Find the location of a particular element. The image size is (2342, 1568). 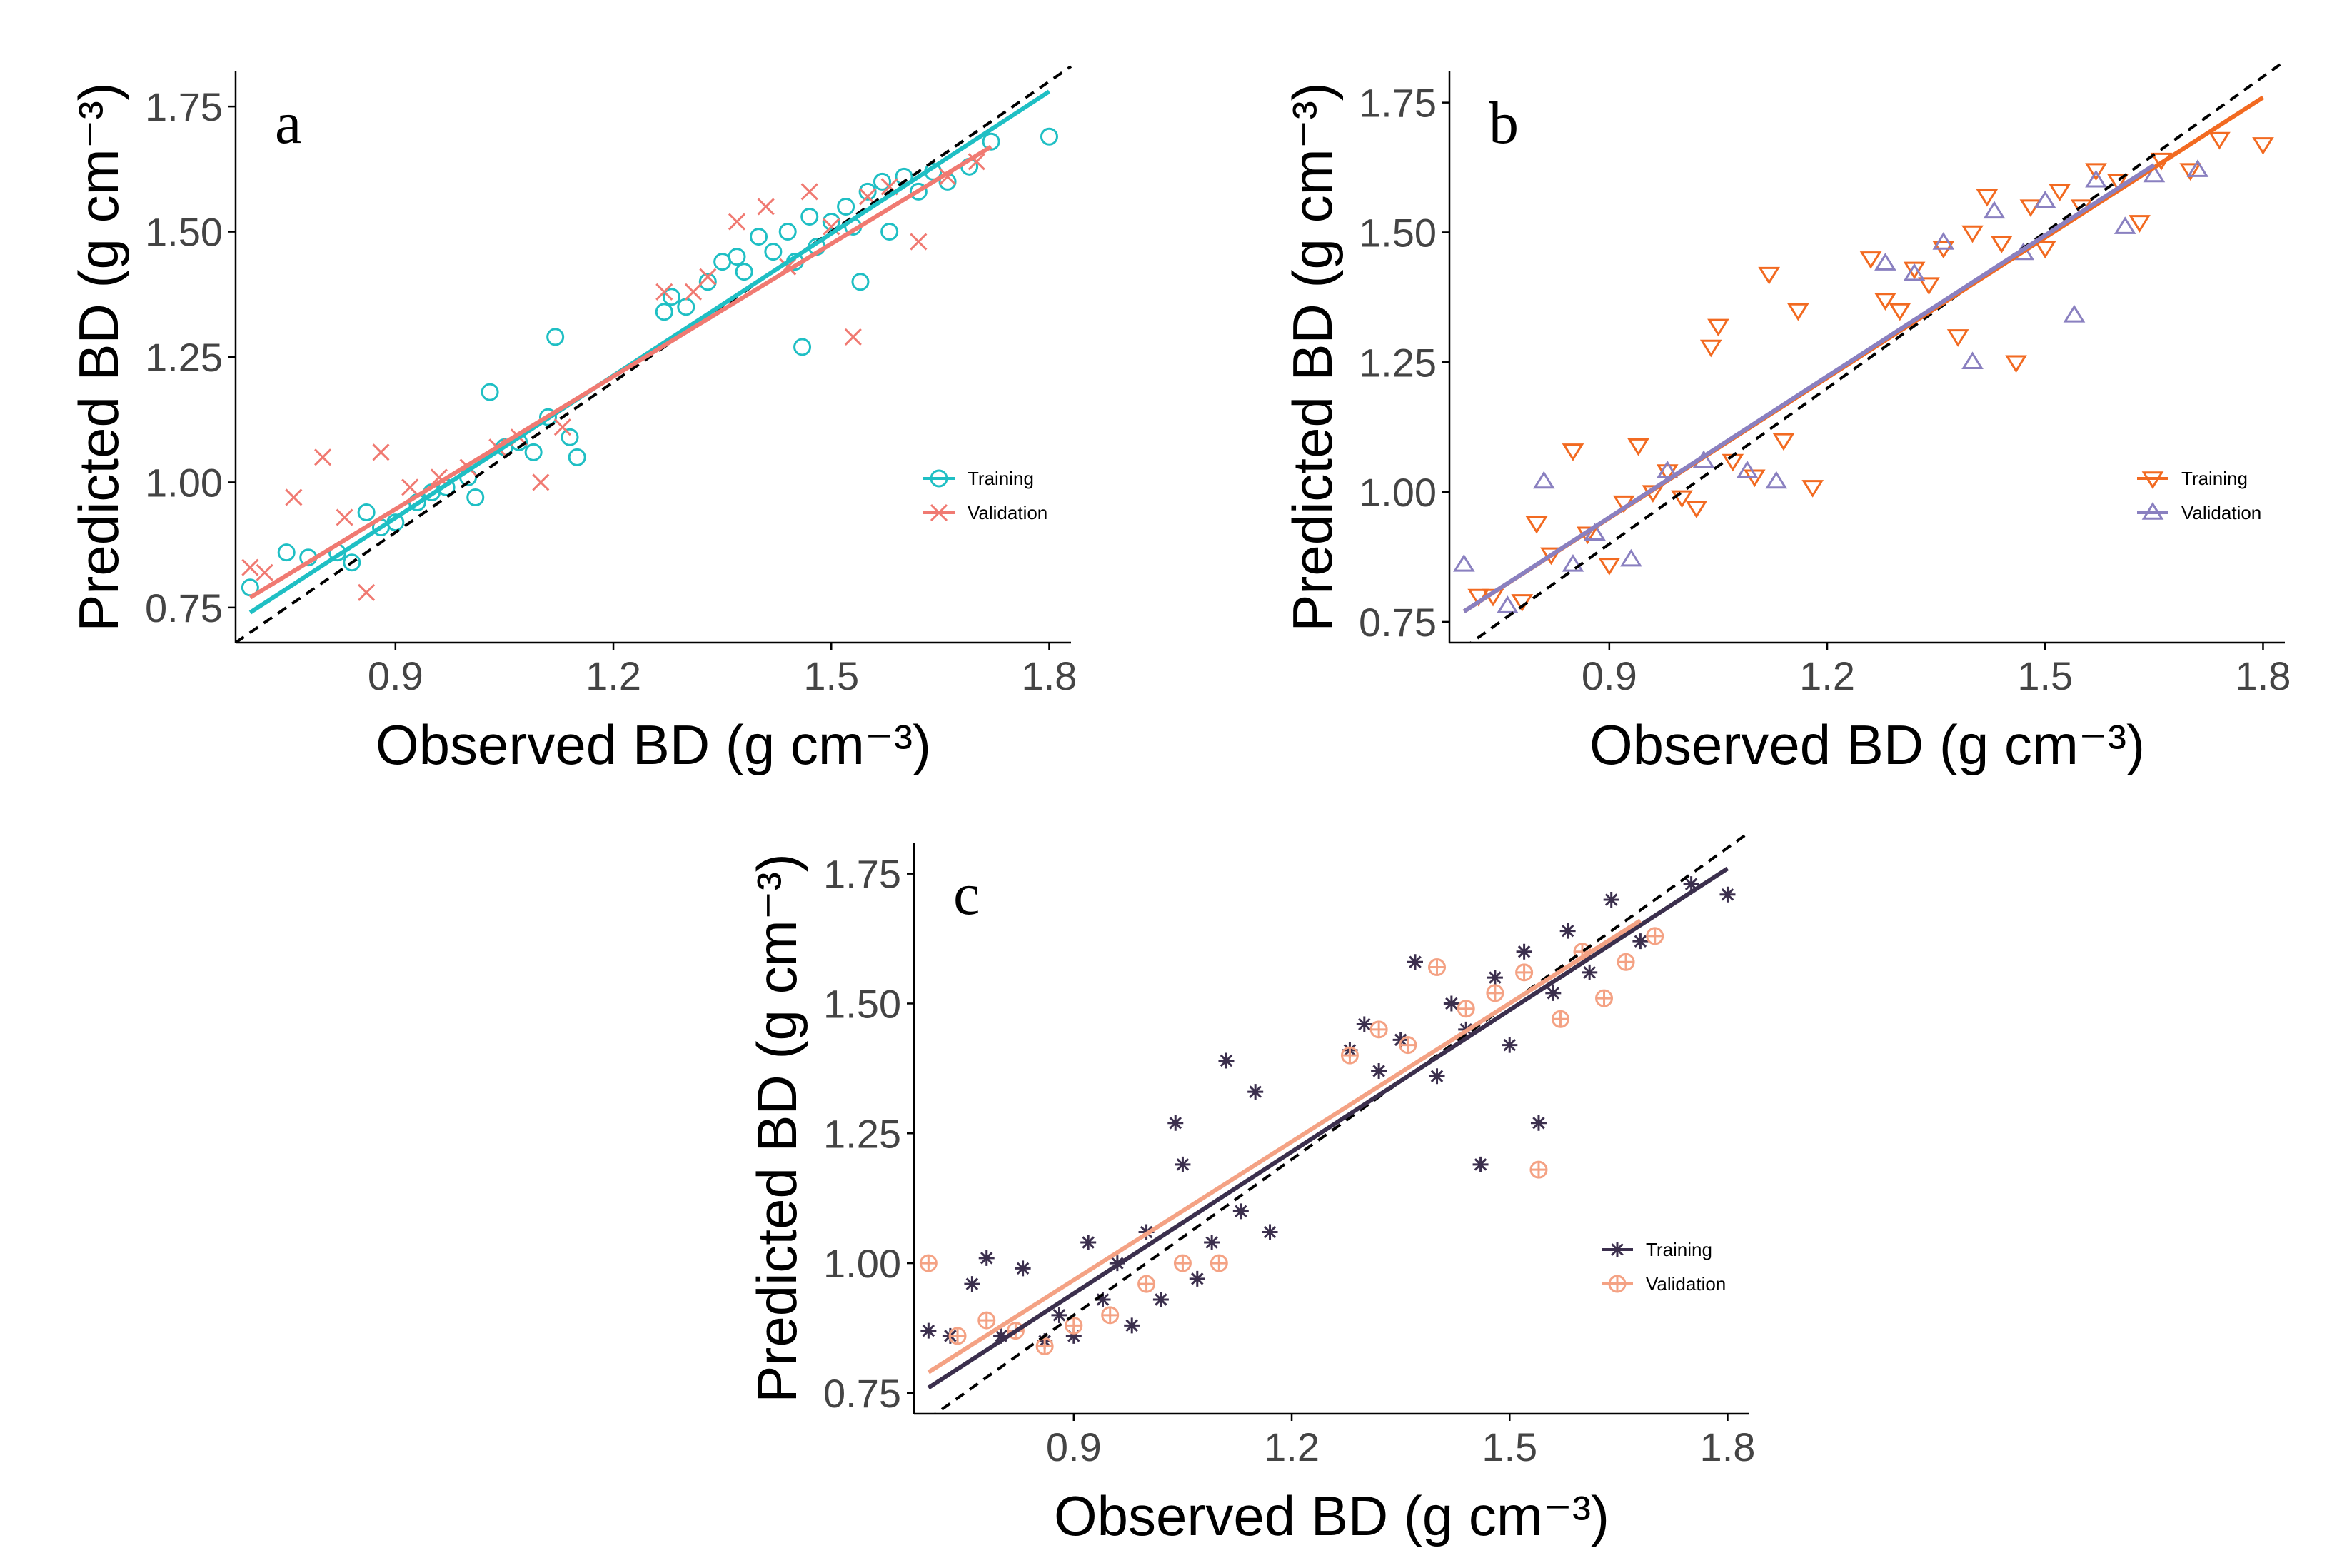

series-validation-points is located at coordinates (1830, 386).